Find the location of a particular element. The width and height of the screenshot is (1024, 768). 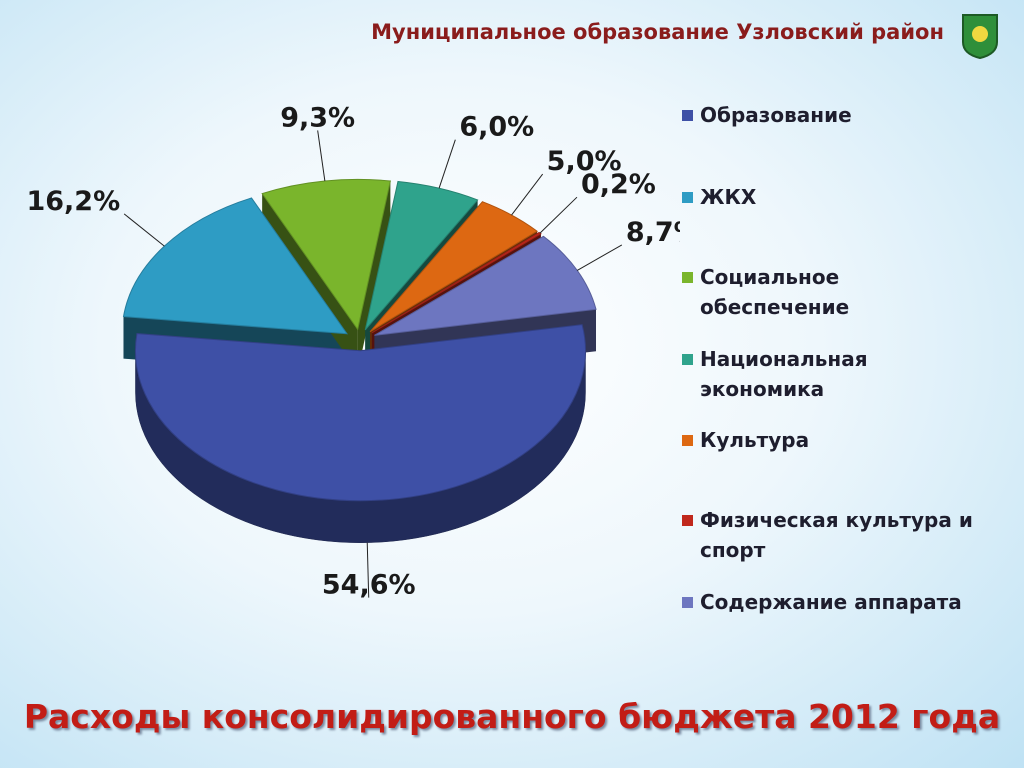

legend-label: Национальная экономика is located at coordinates (784, 374).